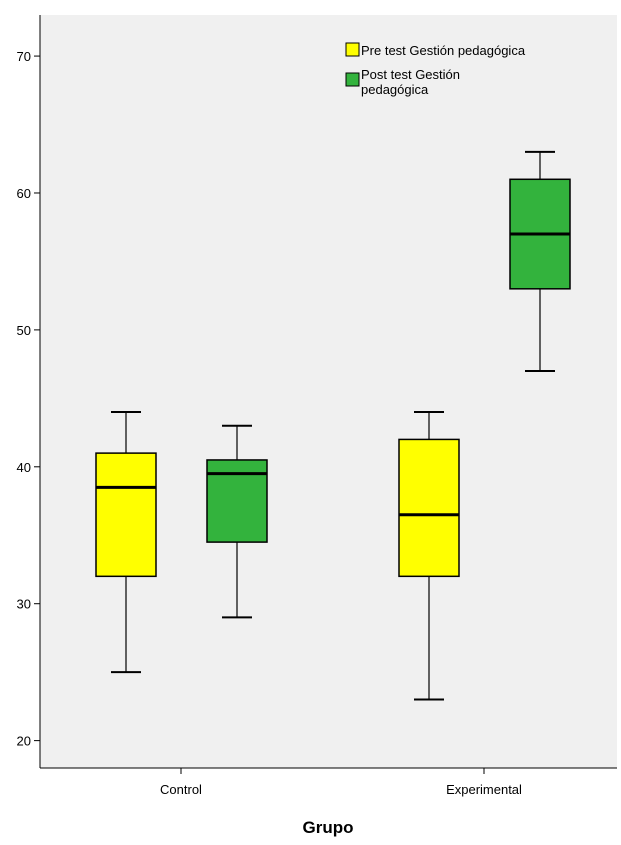 The height and width of the screenshot is (845, 621). I want to click on y-tick-label: 60, so click(24, 193).